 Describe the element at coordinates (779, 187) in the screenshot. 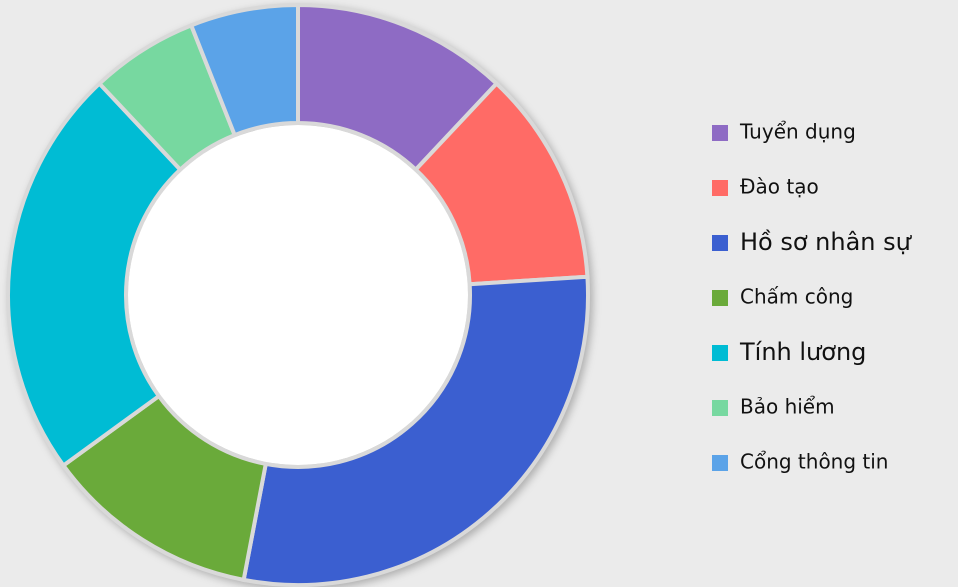

I see `legend-label: Đào tạo` at that location.